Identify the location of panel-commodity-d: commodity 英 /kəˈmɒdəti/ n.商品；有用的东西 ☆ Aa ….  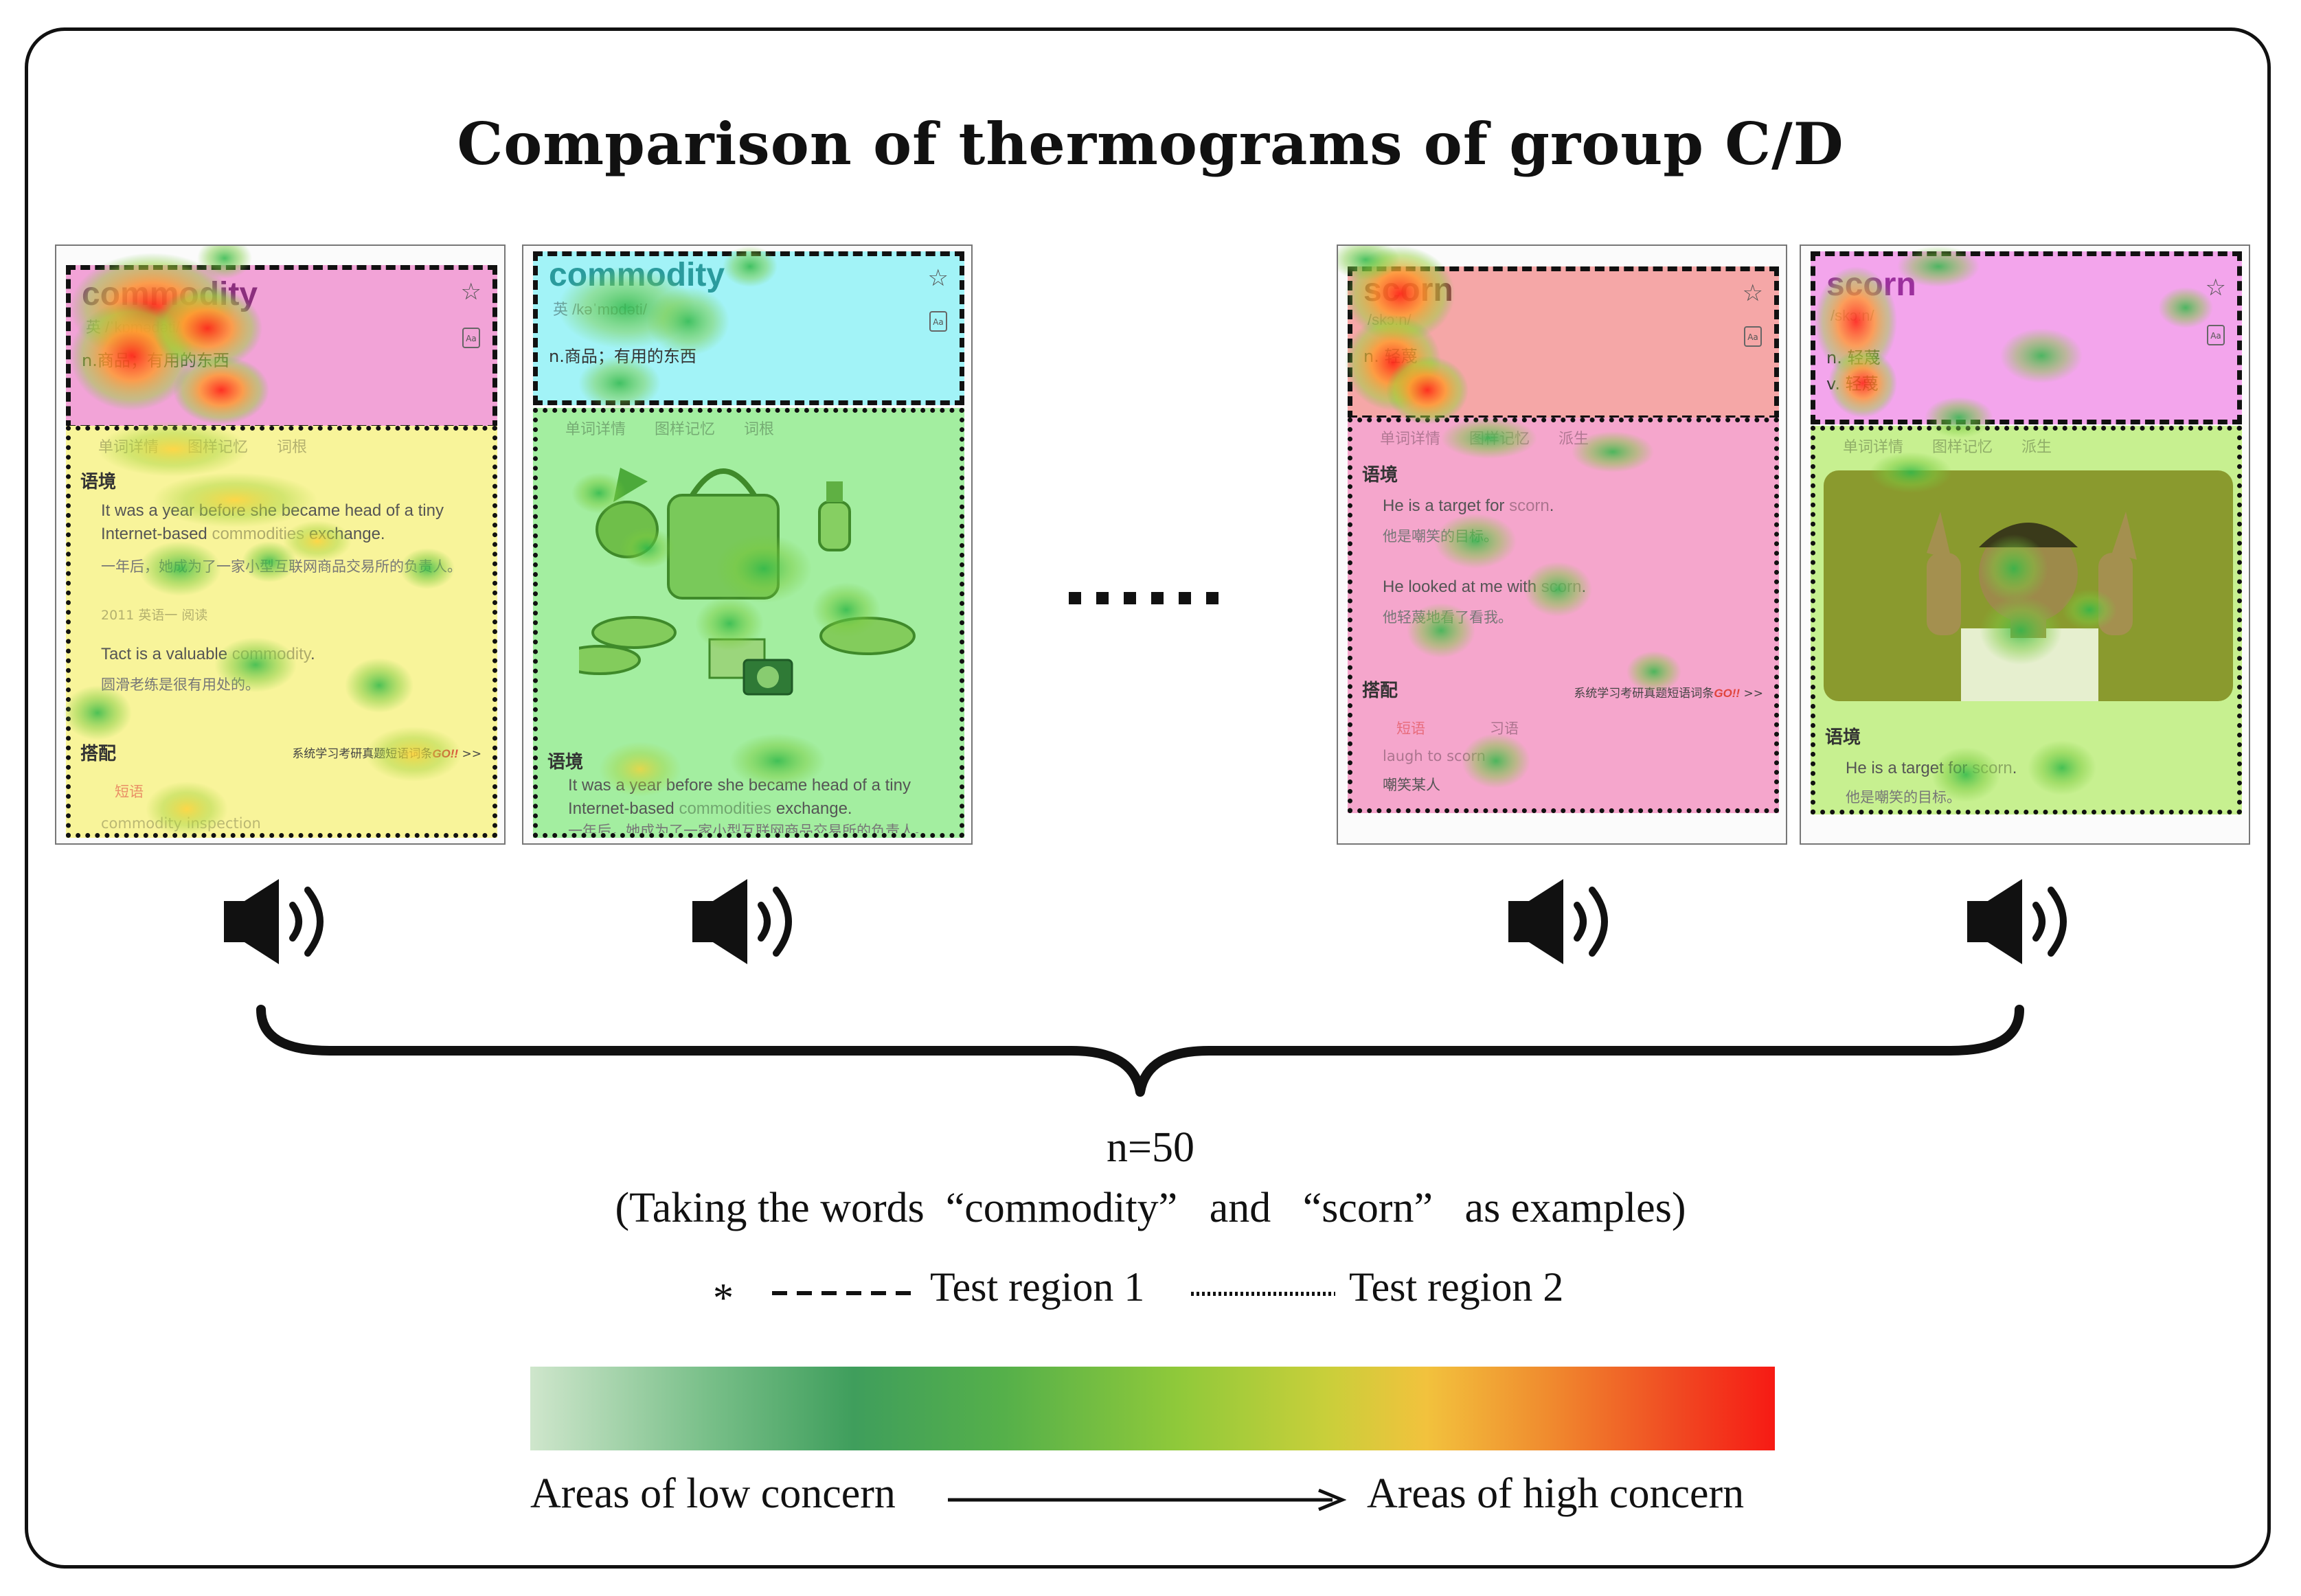
(747, 545).